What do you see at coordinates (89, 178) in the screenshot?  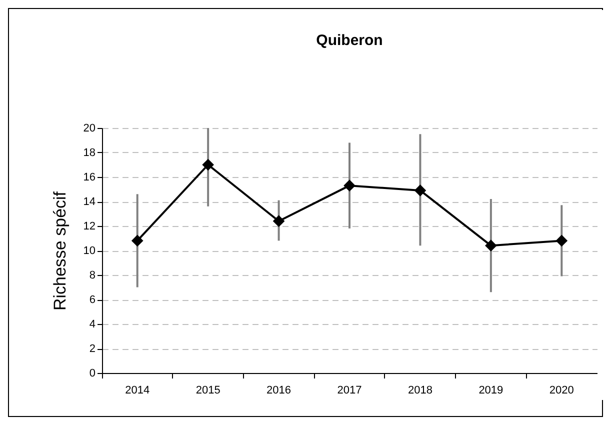 I see `y-tick-label: 16` at bounding box center [89, 178].